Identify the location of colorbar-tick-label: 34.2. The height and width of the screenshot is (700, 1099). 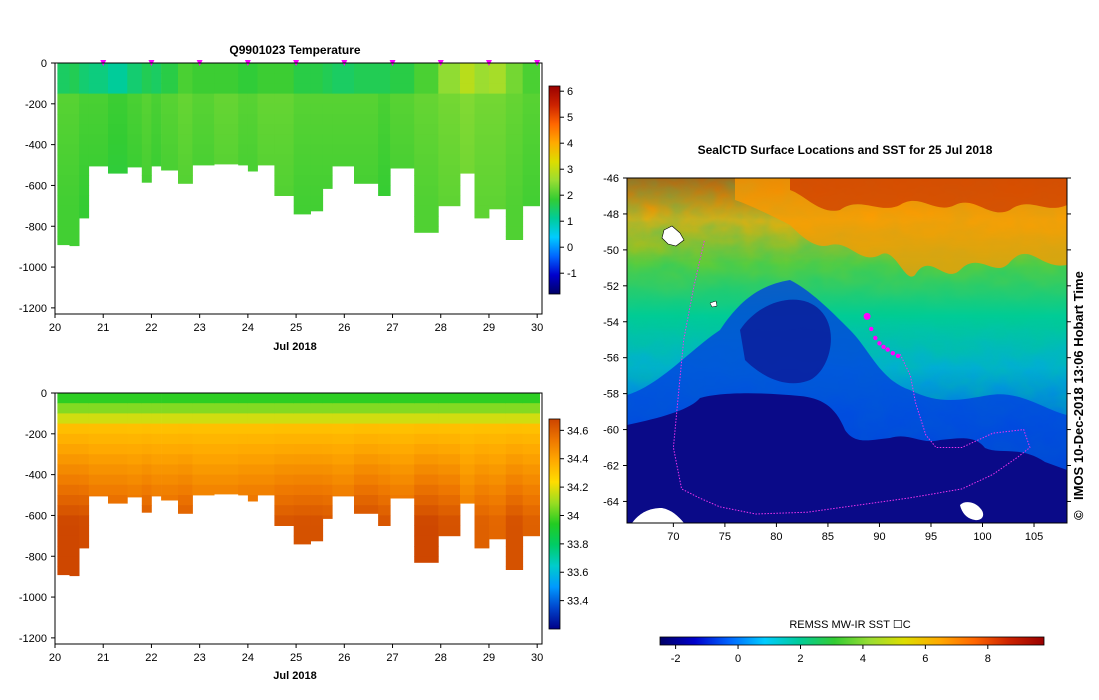
(577, 488).